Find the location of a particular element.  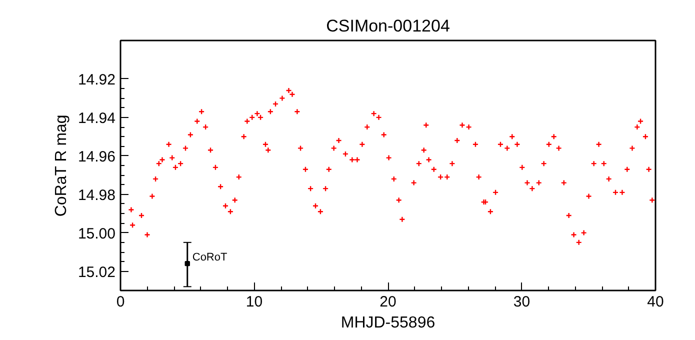

x-tick-label: 0 is located at coordinates (120, 302).